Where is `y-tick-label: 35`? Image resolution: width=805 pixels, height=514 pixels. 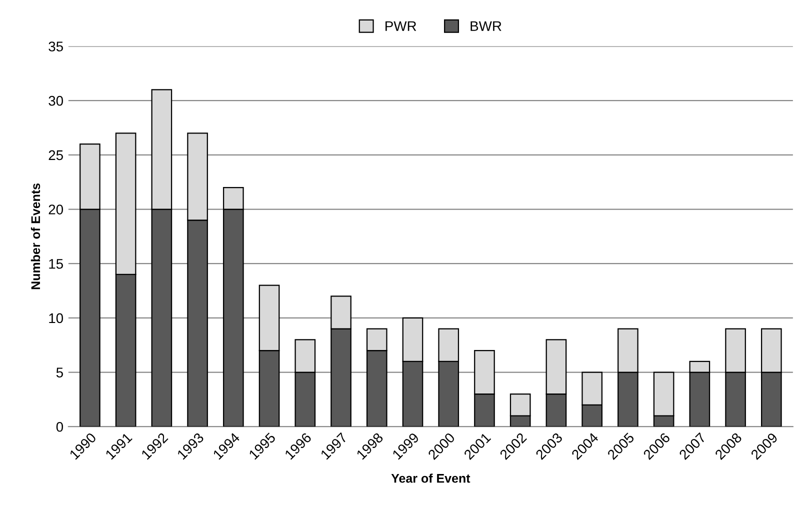
y-tick-label: 35 is located at coordinates (55, 47).